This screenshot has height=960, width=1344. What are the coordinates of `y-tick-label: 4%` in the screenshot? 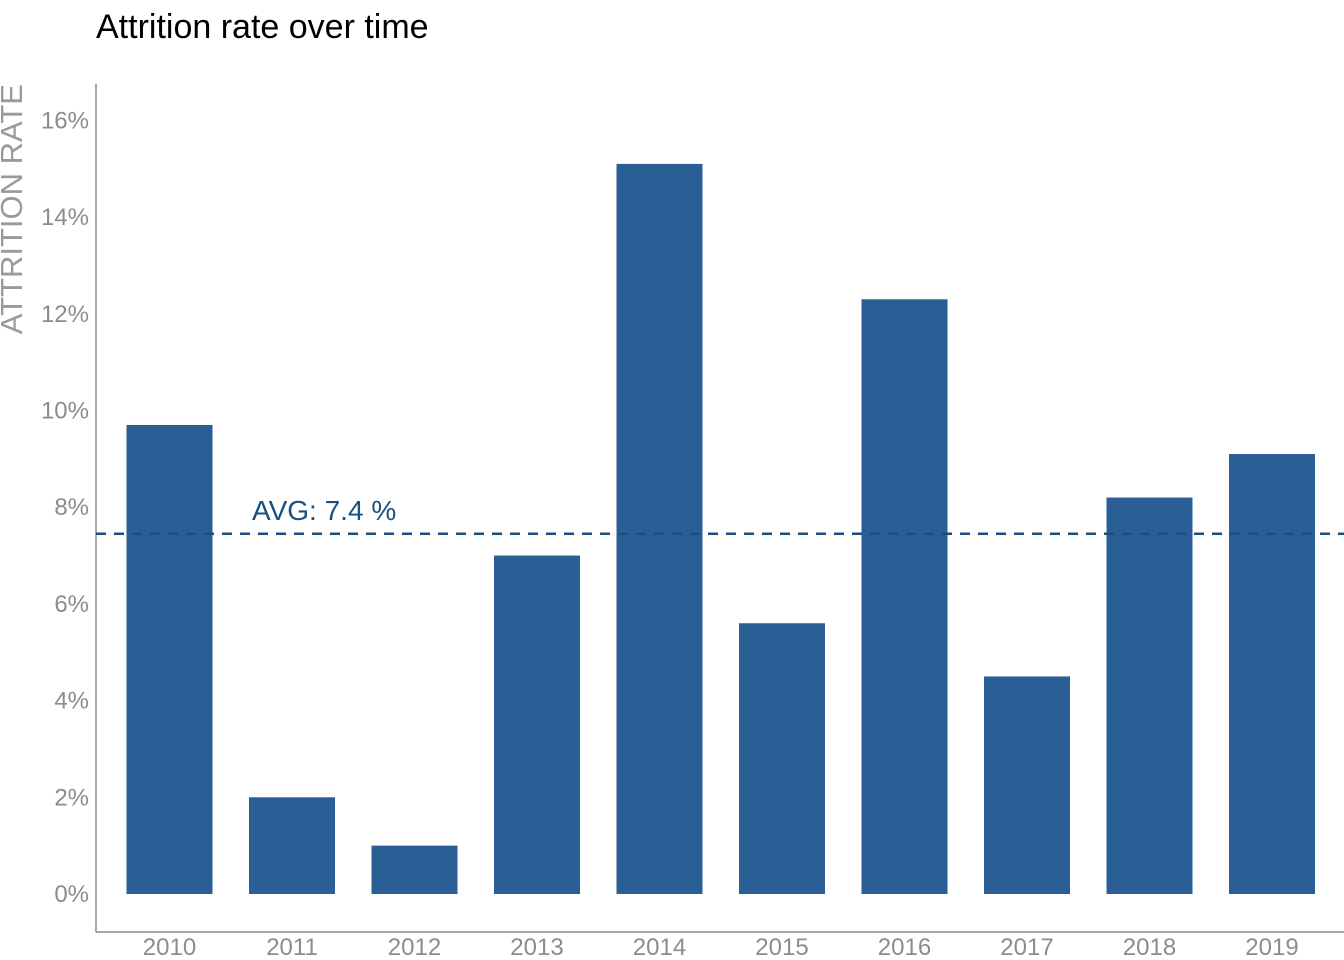 It's located at (71, 701).